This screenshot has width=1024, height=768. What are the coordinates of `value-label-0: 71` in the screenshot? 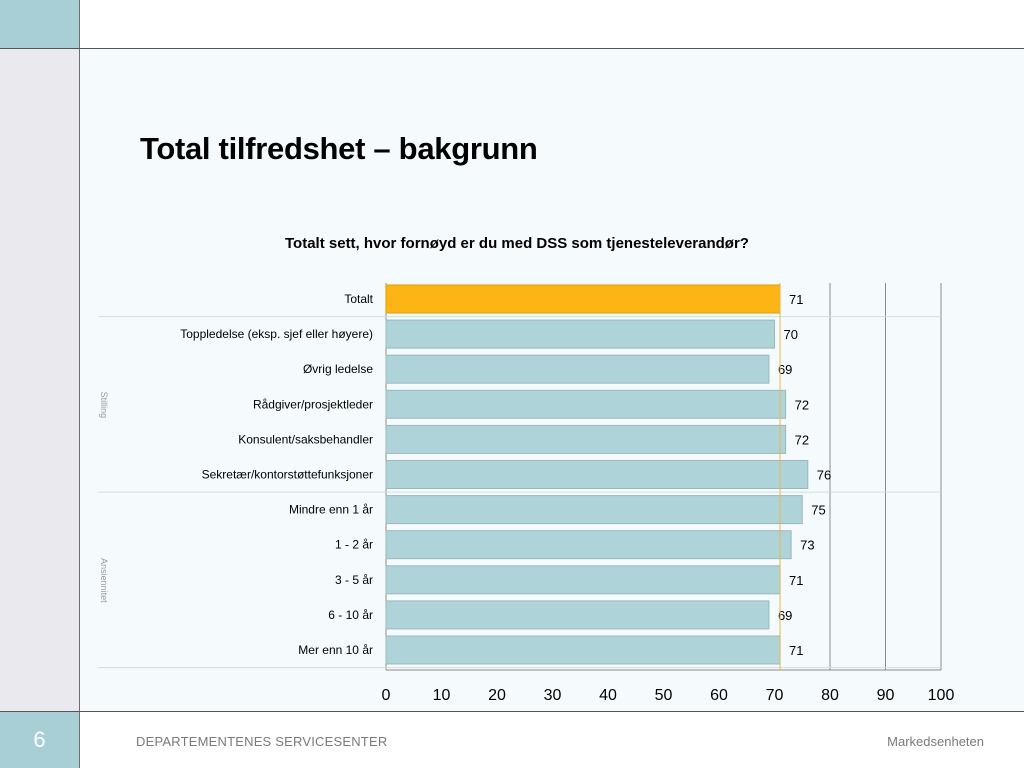 It's located at (796, 299).